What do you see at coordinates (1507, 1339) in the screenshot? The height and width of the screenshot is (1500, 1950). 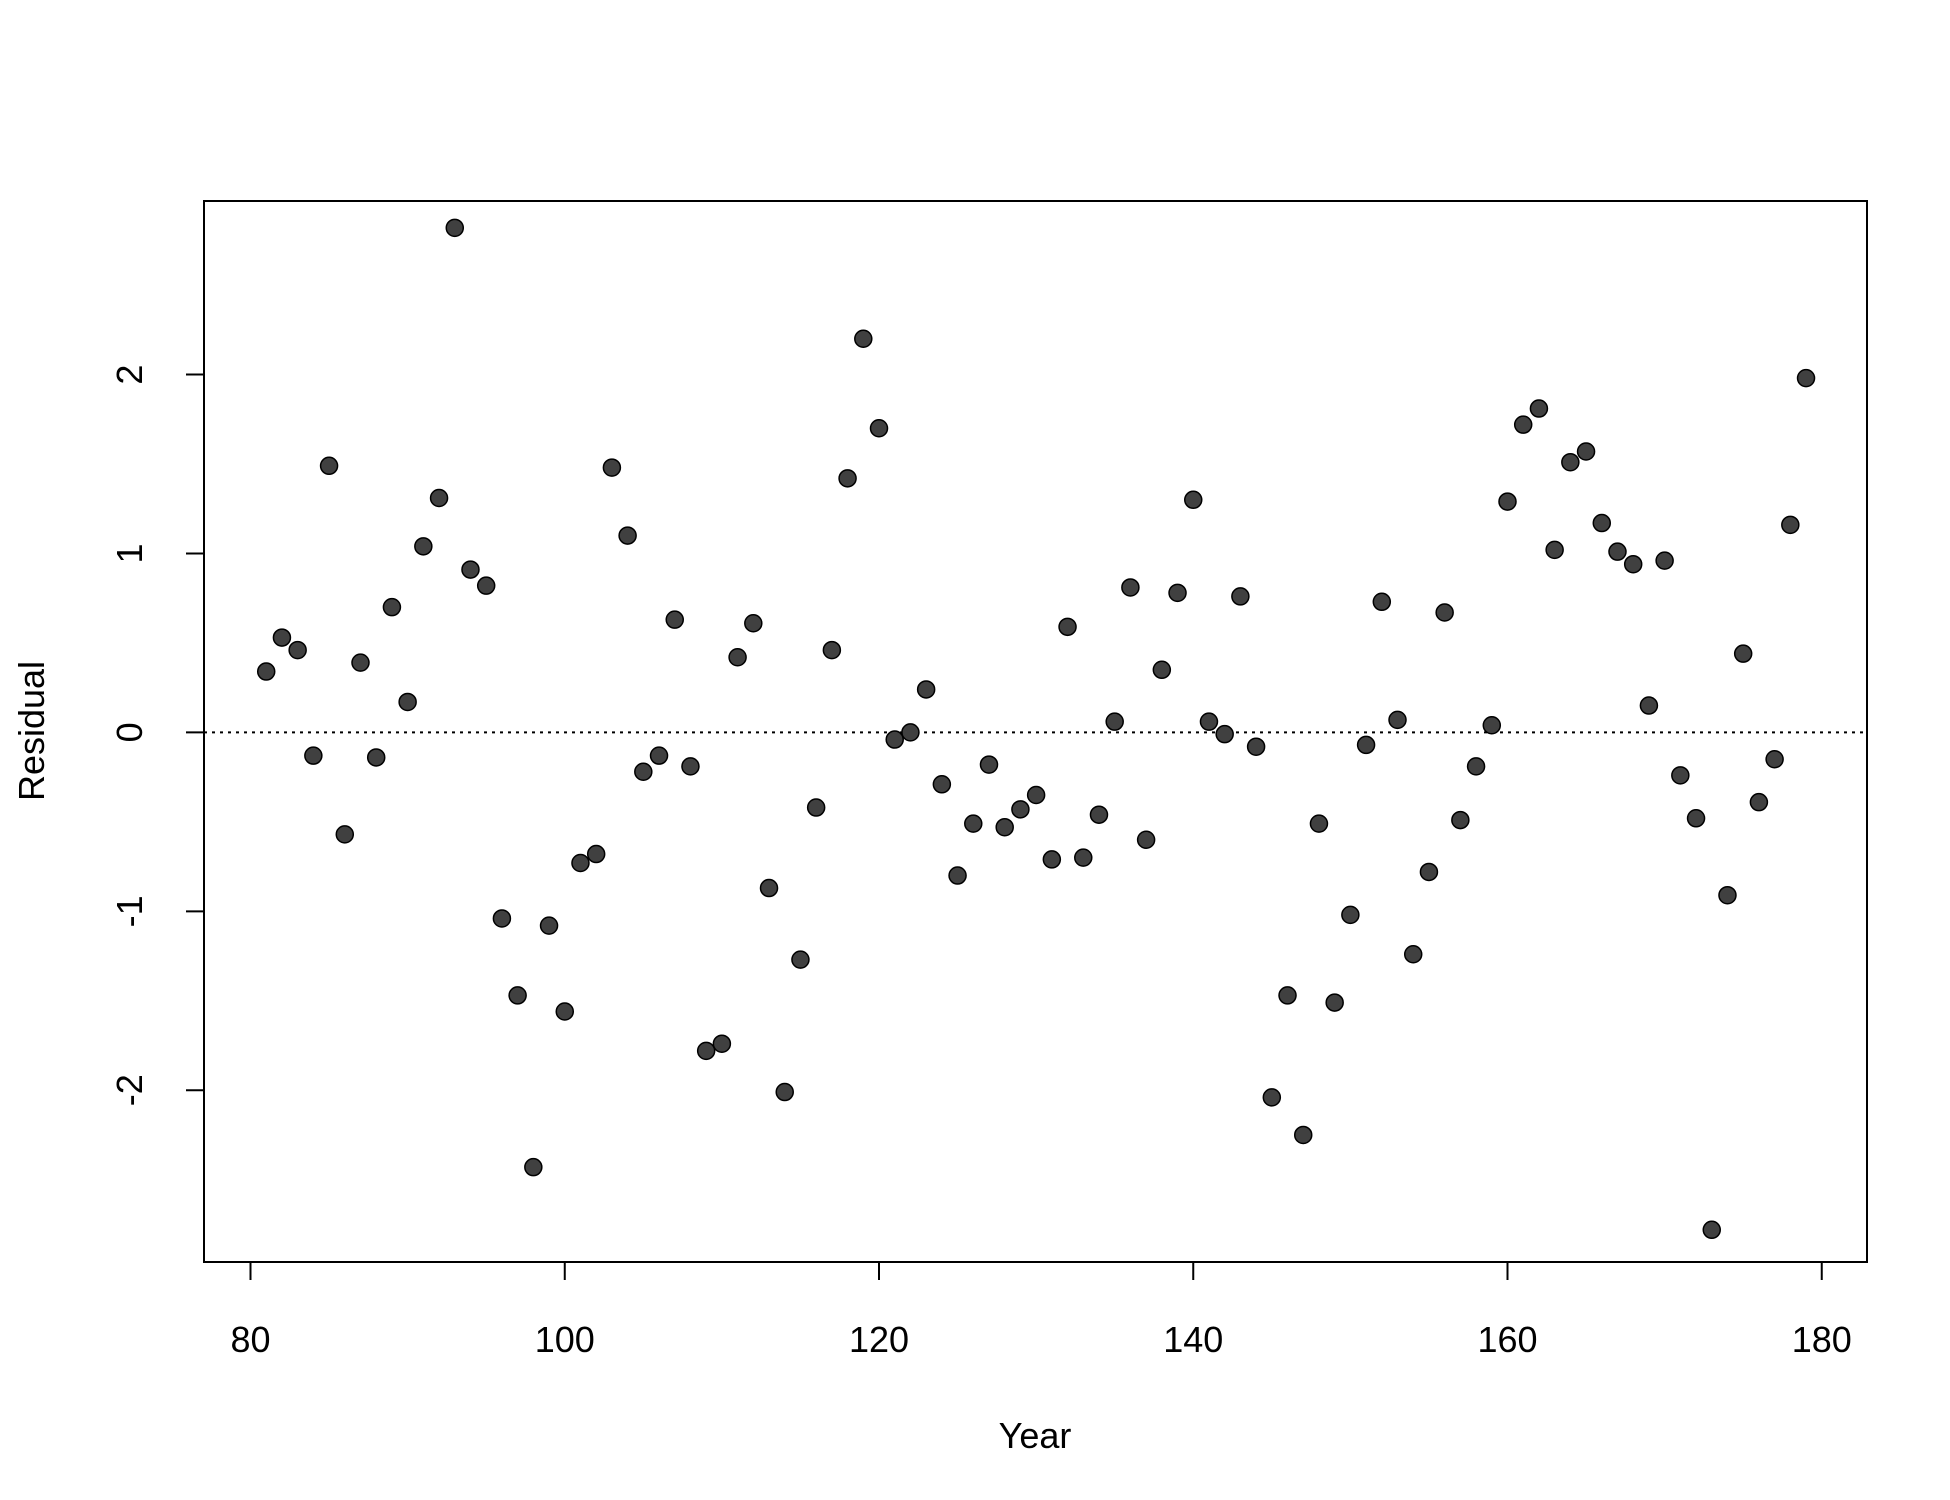 I see `x-tick-label: 160` at bounding box center [1507, 1339].